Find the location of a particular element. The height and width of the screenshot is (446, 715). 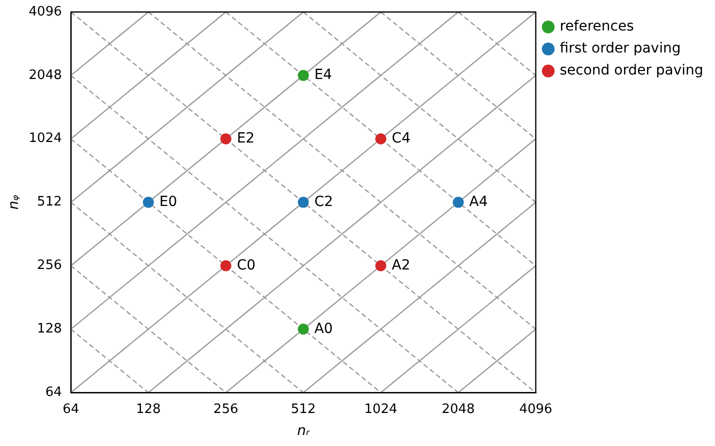

annotation: C2 is located at coordinates (324, 202).